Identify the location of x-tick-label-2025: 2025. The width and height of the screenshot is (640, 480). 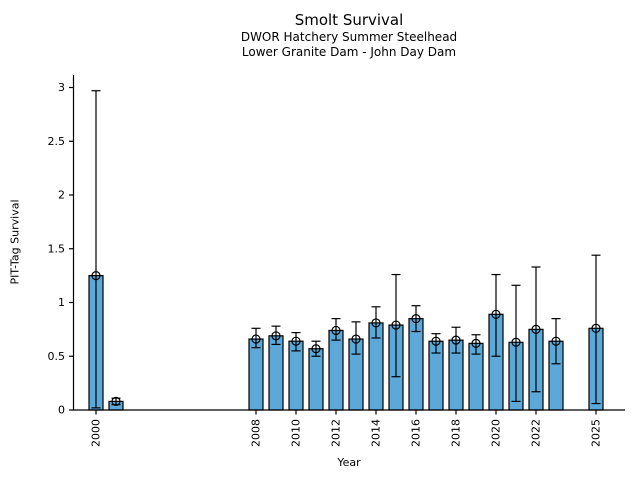
(596, 433).